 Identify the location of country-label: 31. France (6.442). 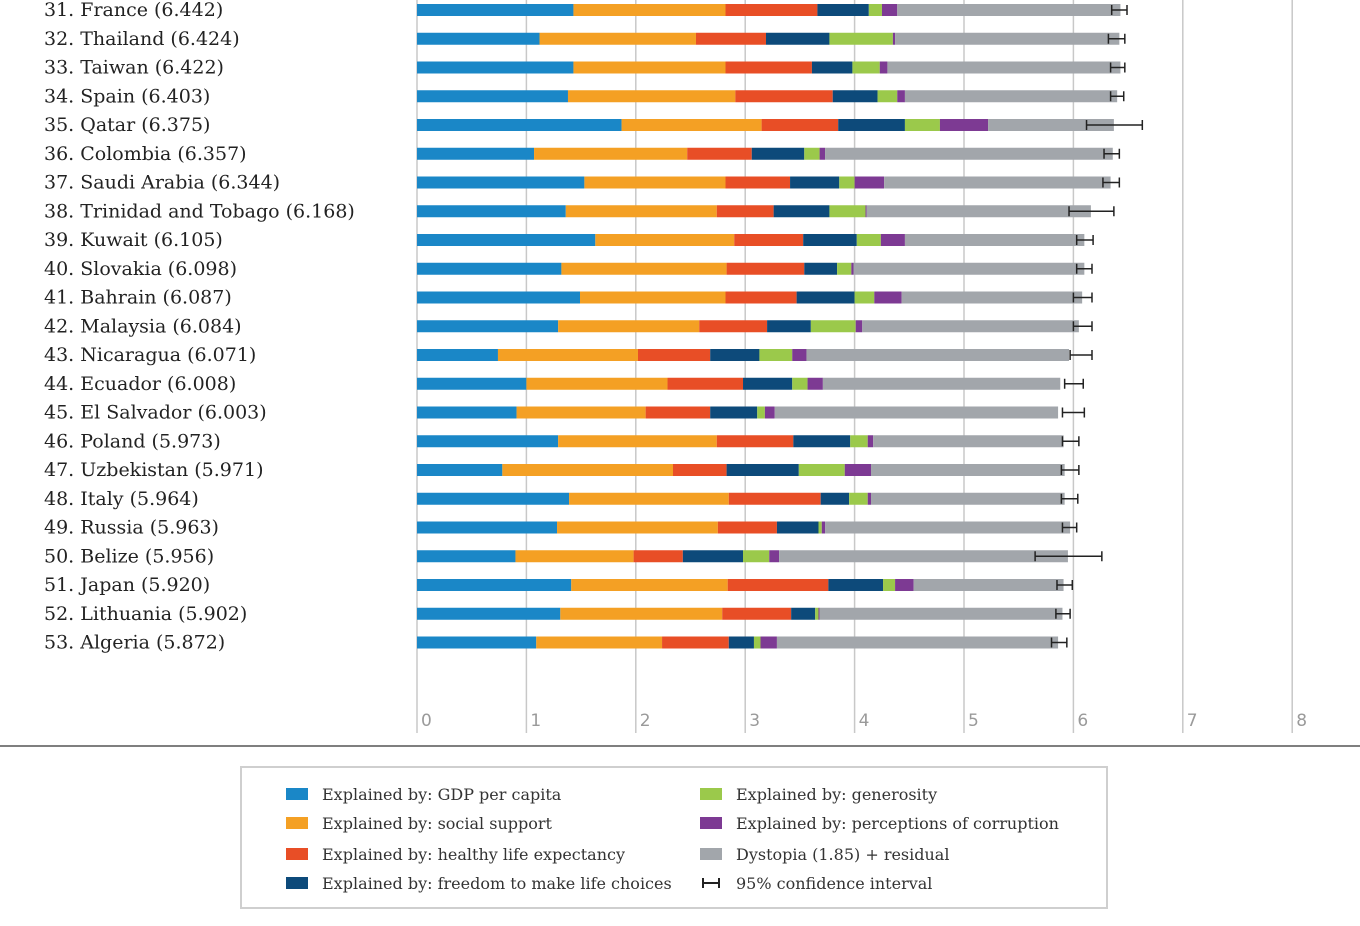
(133, 10).